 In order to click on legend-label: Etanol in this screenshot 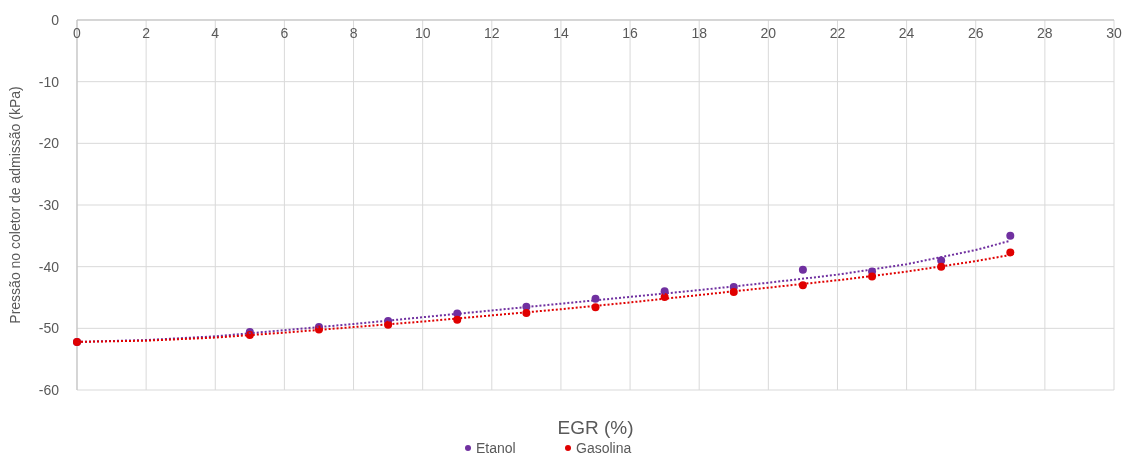, I will do `click(496, 448)`.